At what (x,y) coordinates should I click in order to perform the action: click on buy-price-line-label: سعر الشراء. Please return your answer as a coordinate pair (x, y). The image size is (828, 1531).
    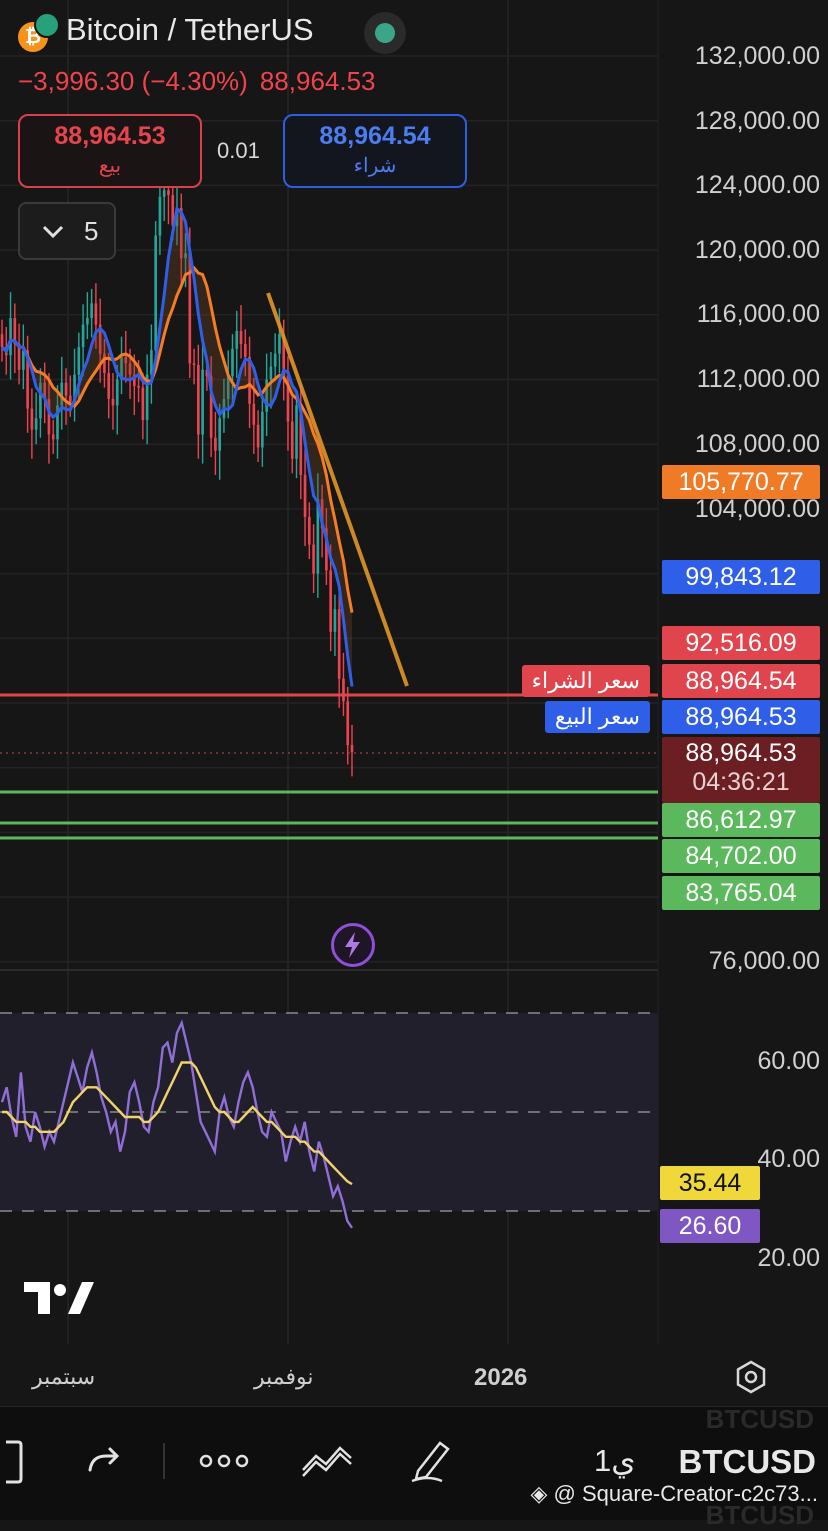
    Looking at the image, I should click on (585, 681).